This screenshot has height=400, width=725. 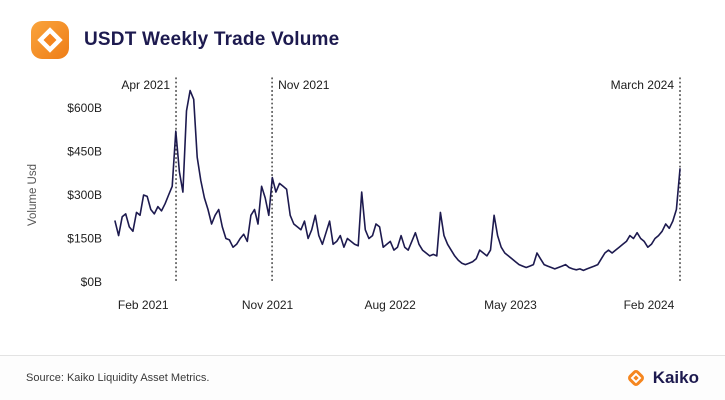 What do you see at coordinates (268, 305) in the screenshot?
I see `x-tick-label: Nov 2021` at bounding box center [268, 305].